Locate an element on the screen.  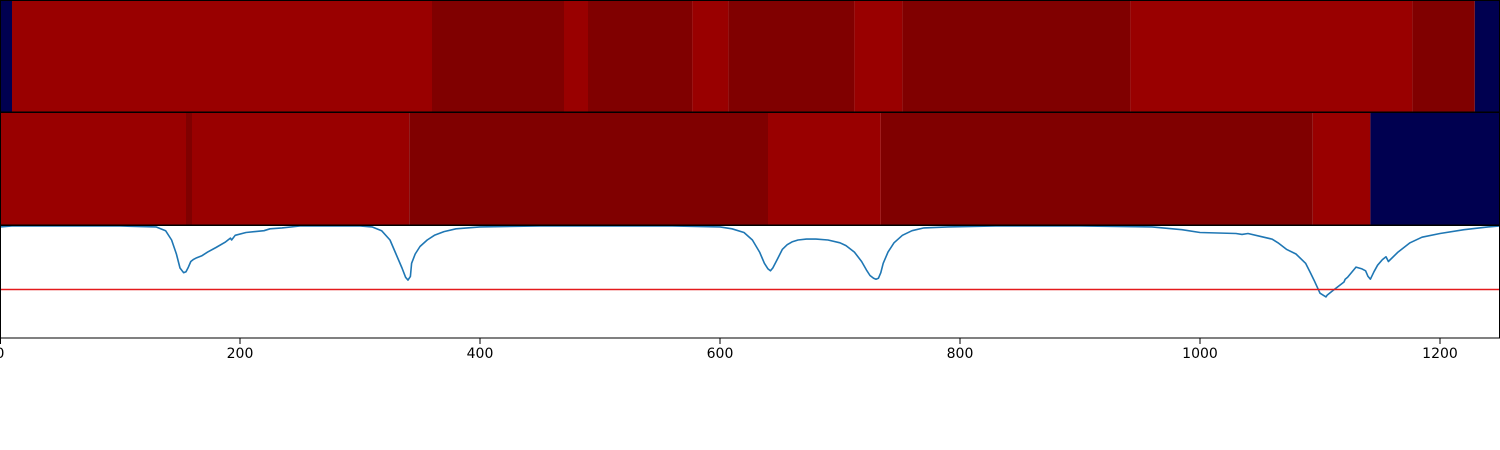
x-tick-label-1200: 1200 is located at coordinates (1440, 354).